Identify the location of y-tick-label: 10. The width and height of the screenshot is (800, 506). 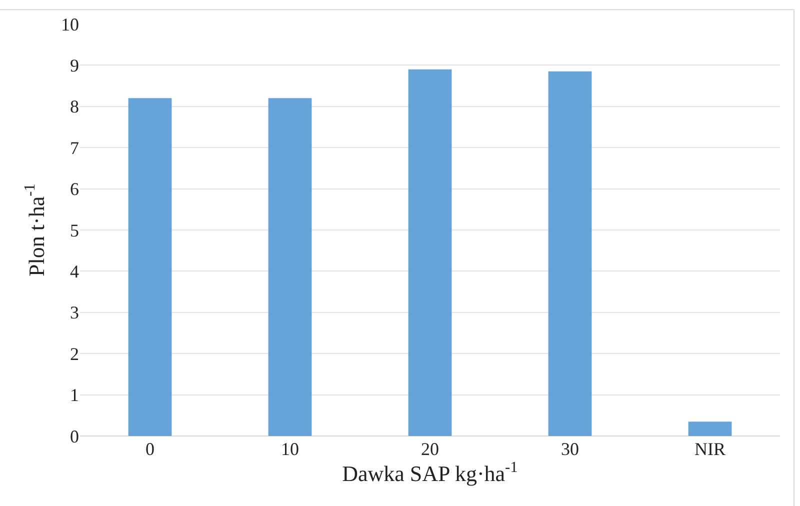
(70, 24).